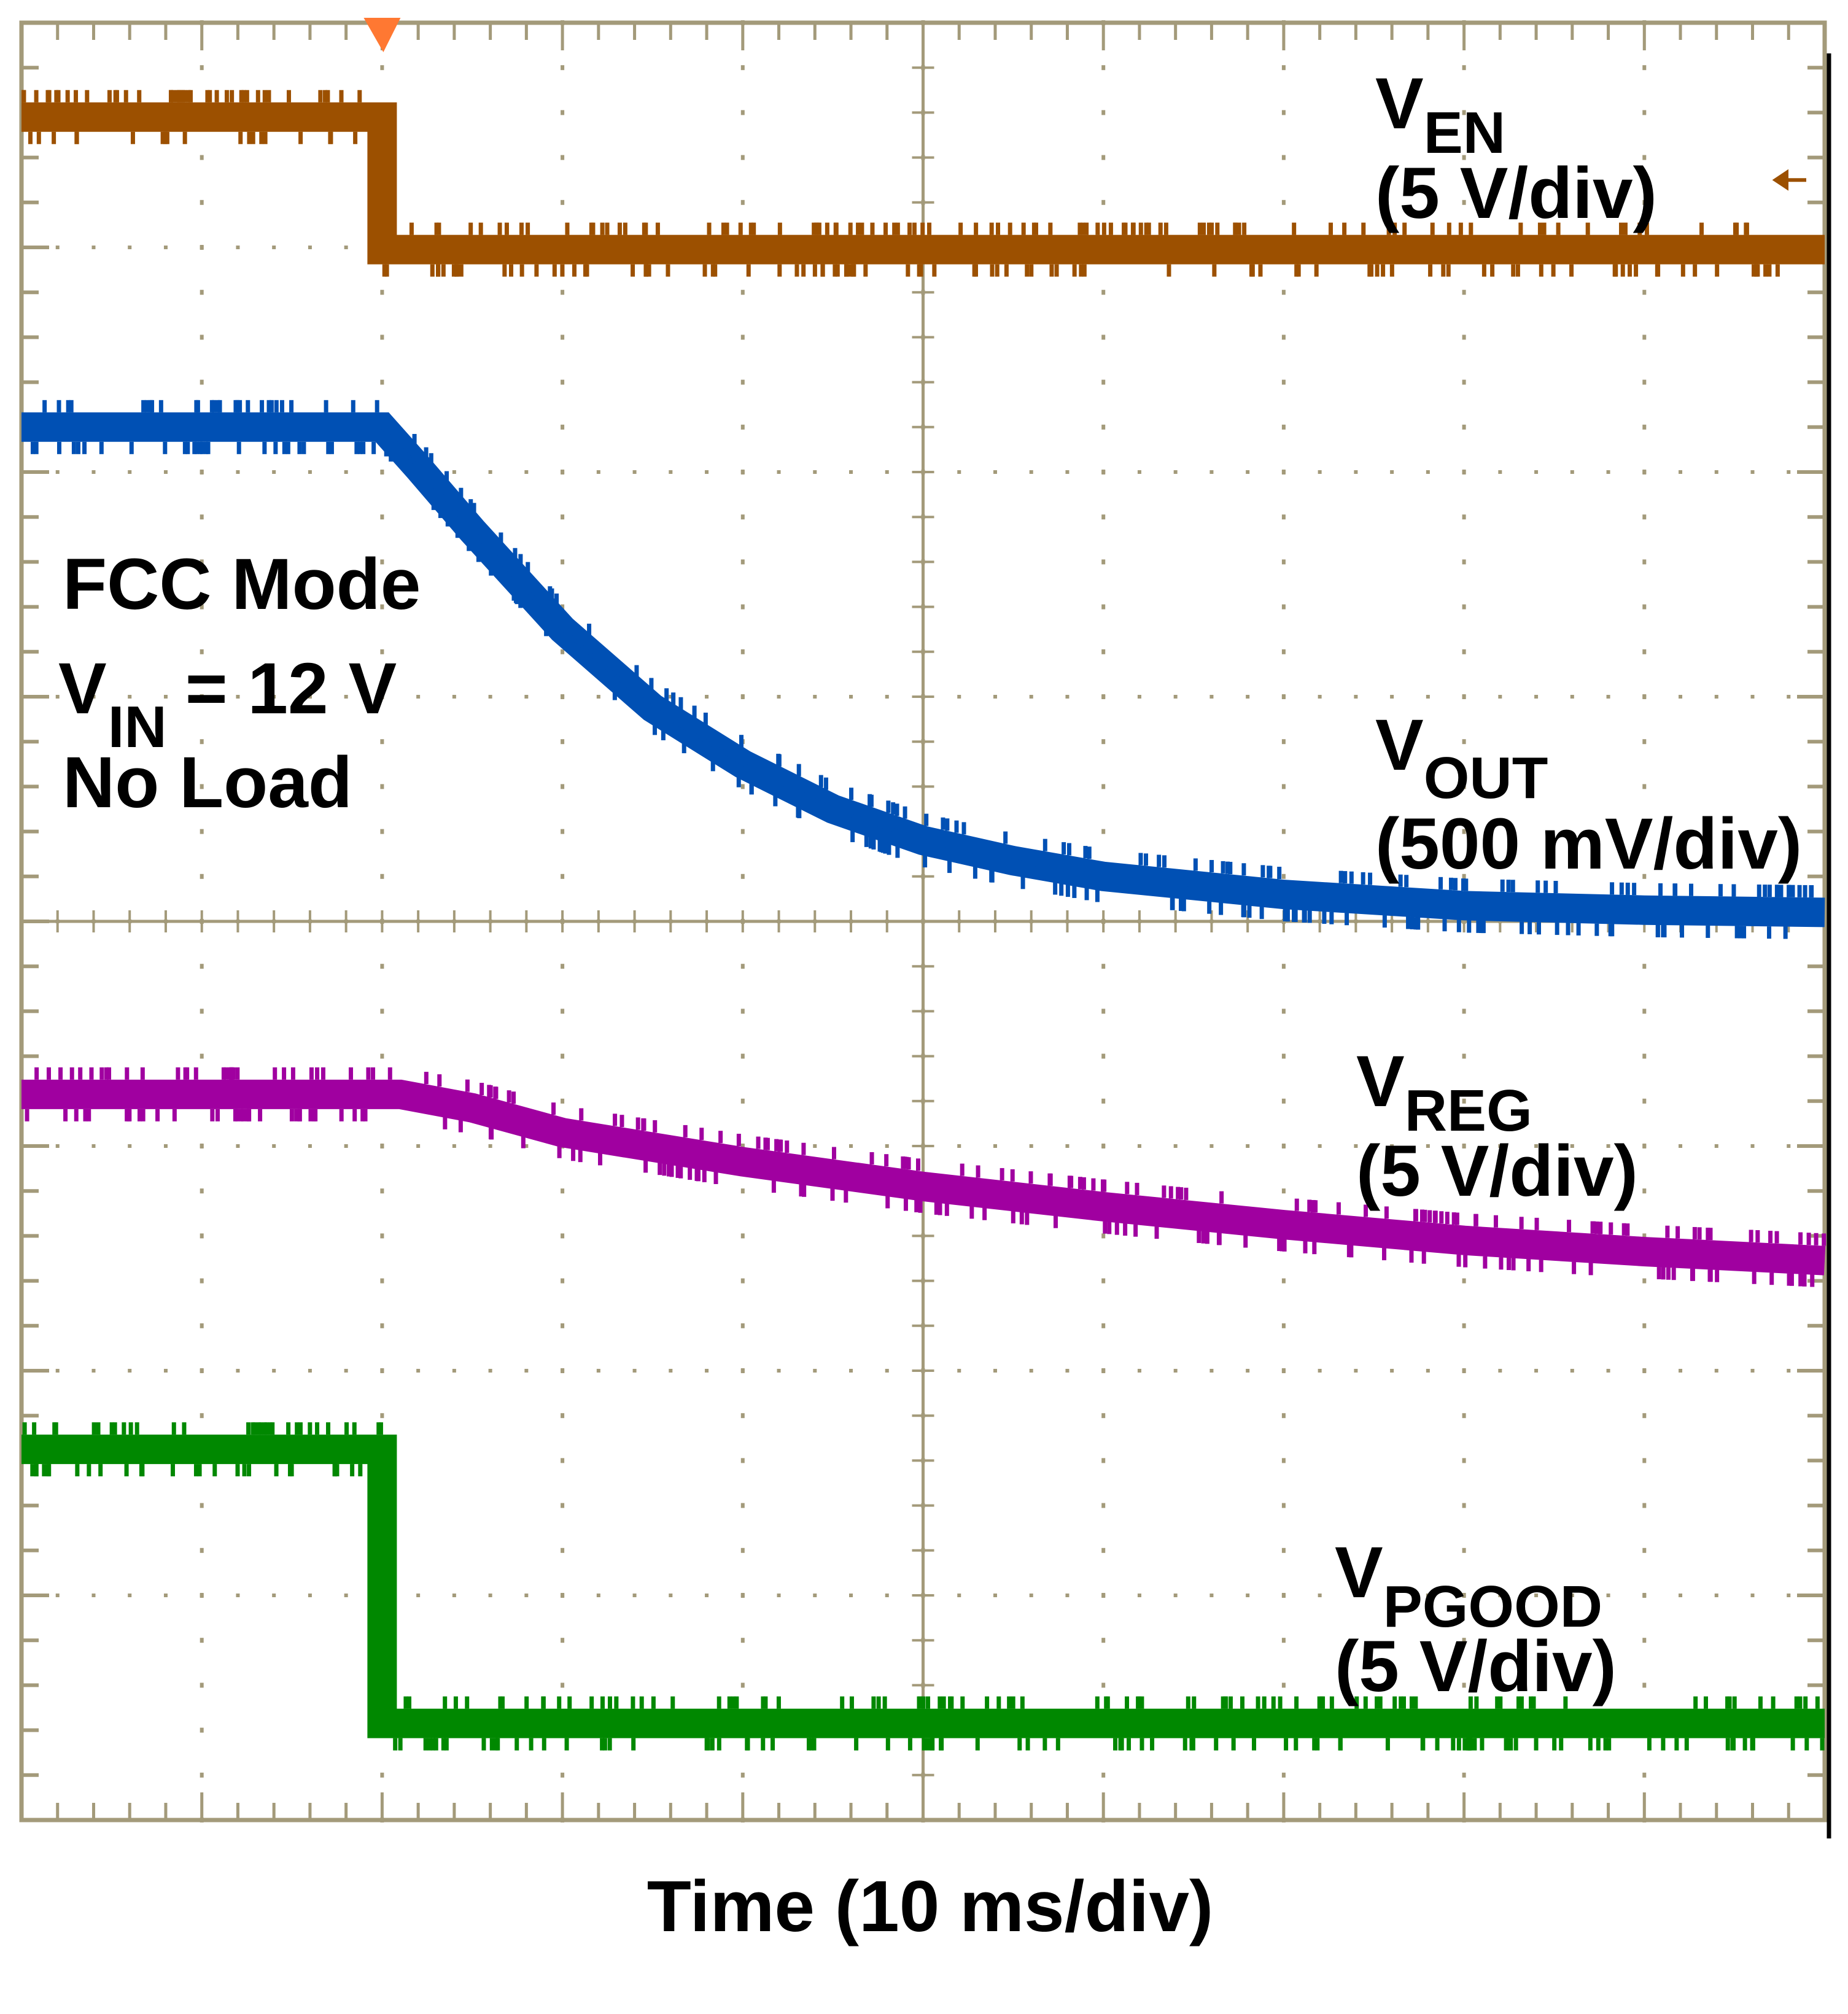 This screenshot has width=1848, height=2014. Describe the element at coordinates (1516, 193) in the screenshot. I see `svg-text: (5 V/div)` at that location.